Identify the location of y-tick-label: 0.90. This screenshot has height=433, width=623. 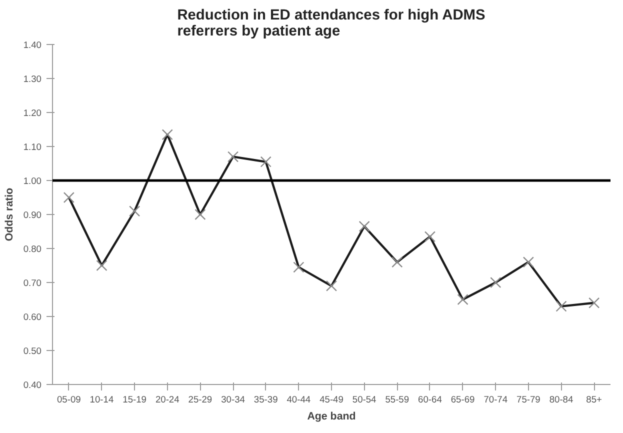
(32, 215).